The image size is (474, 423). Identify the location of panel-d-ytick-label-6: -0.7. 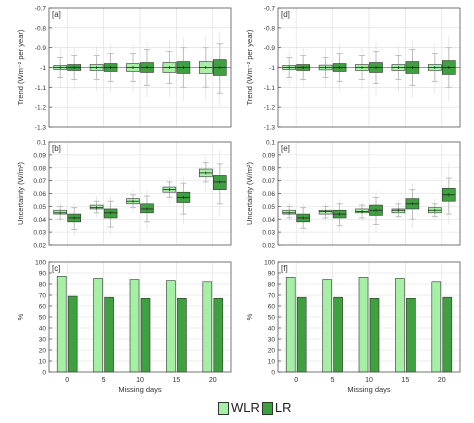
(270, 9).